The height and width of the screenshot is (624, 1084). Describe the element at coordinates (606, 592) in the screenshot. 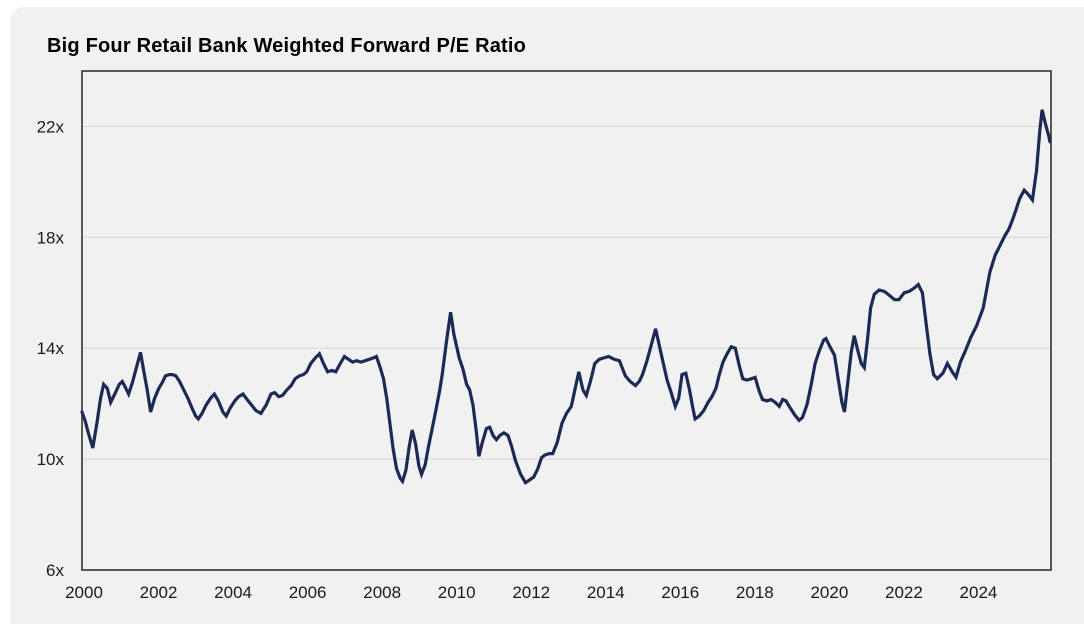

I see `x-tick-label: 2014` at that location.